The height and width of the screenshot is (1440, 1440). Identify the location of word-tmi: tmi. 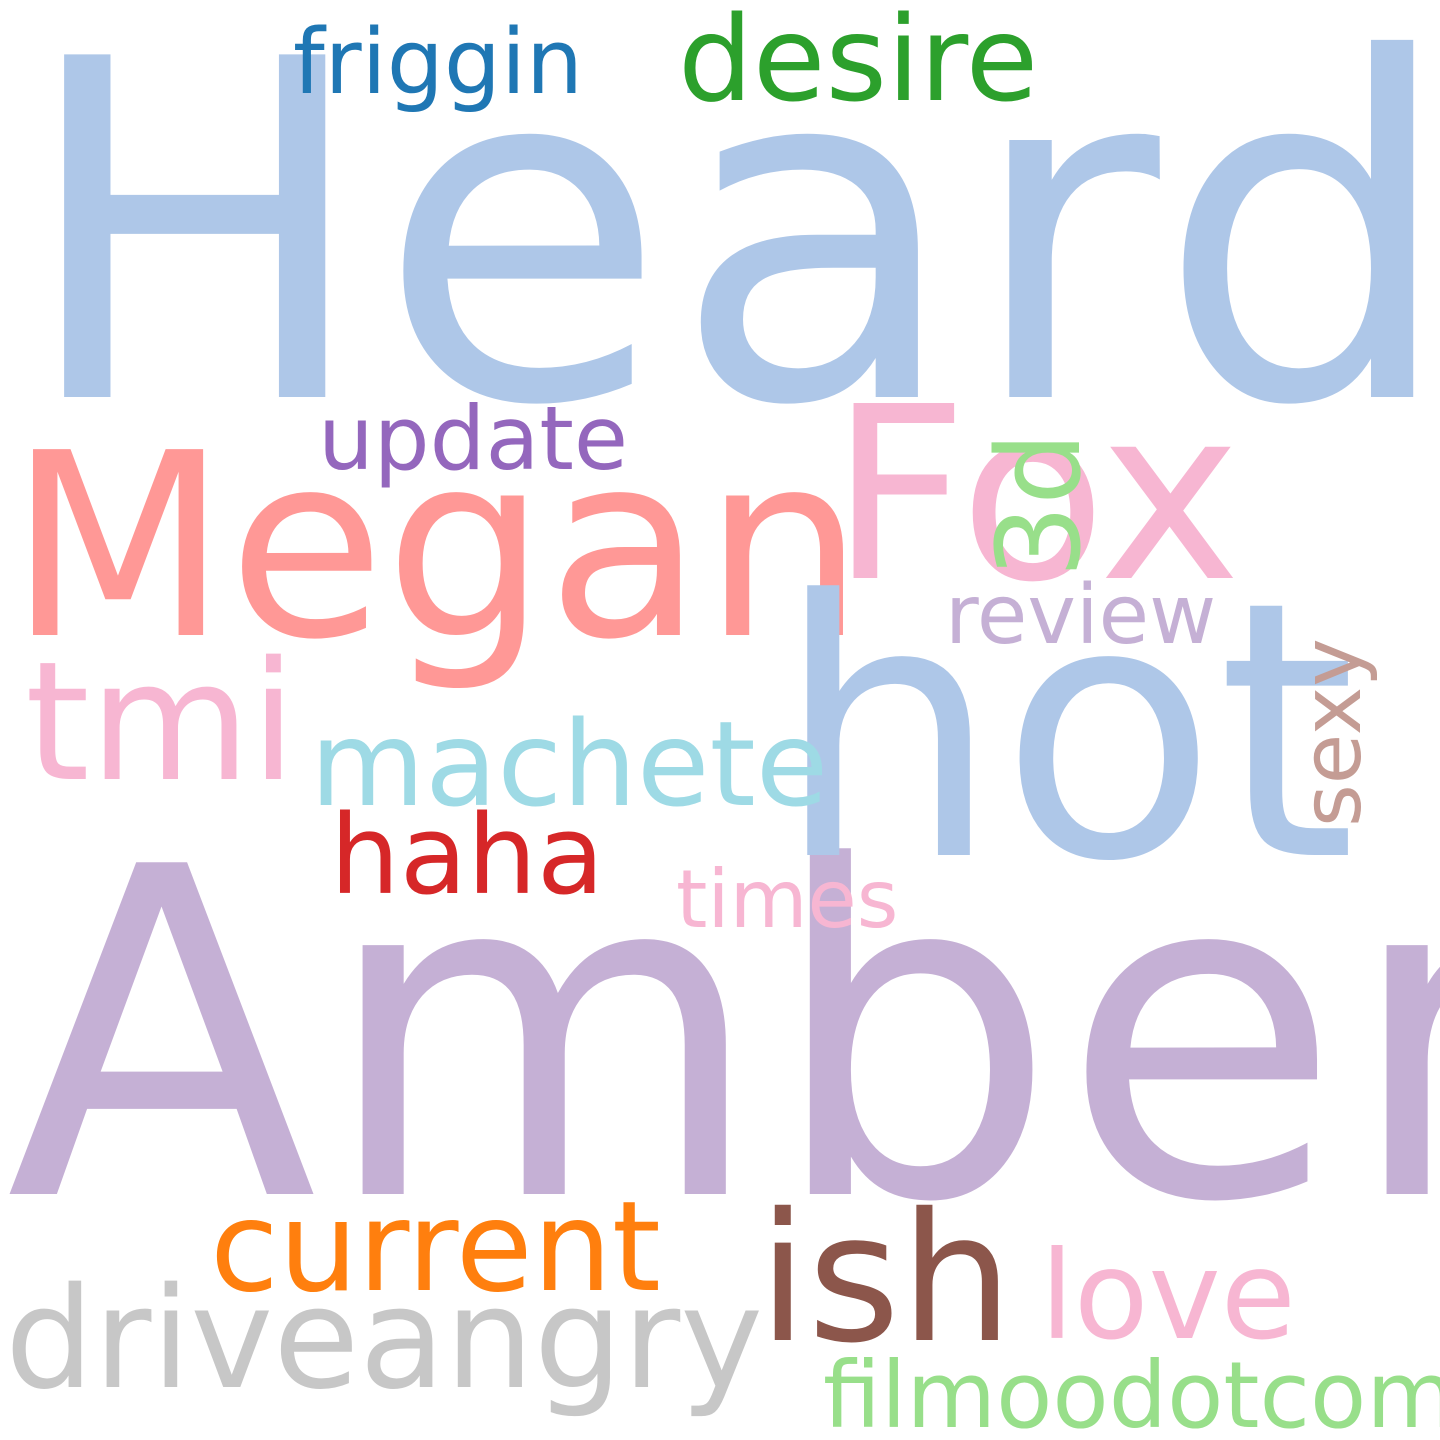
(161, 722).